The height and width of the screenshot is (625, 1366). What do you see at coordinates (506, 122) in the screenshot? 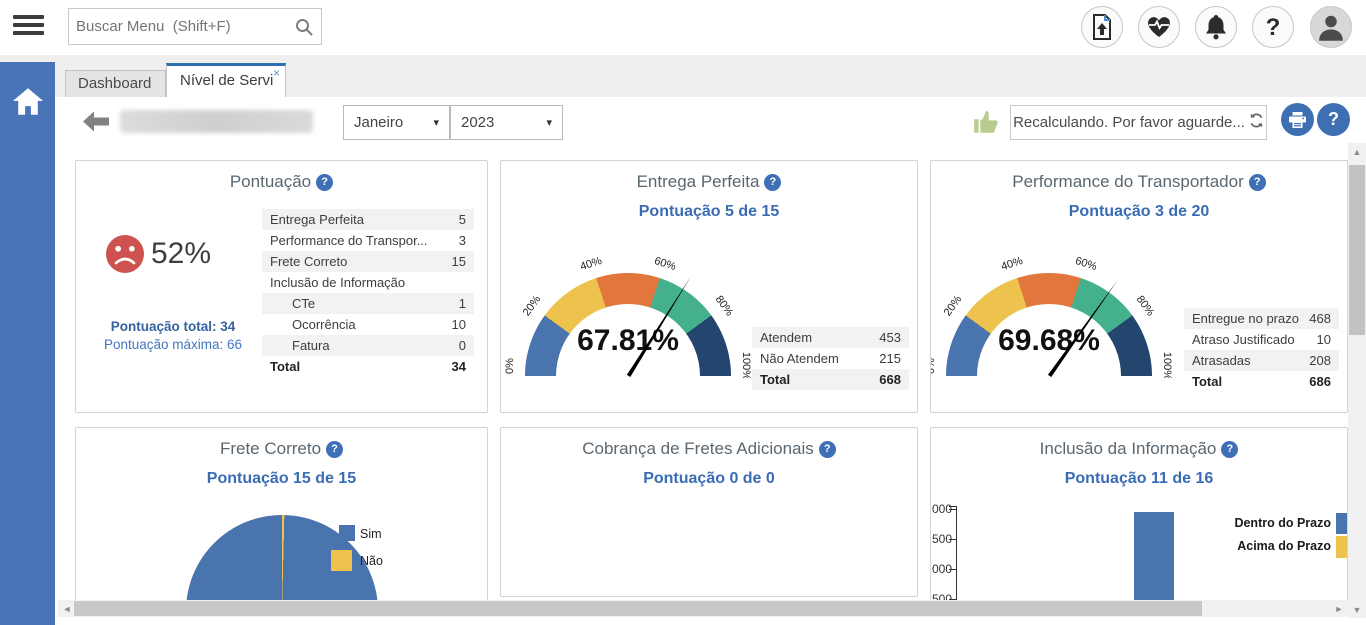
I see `year-dropdown: 2023 ▾` at bounding box center [506, 122].